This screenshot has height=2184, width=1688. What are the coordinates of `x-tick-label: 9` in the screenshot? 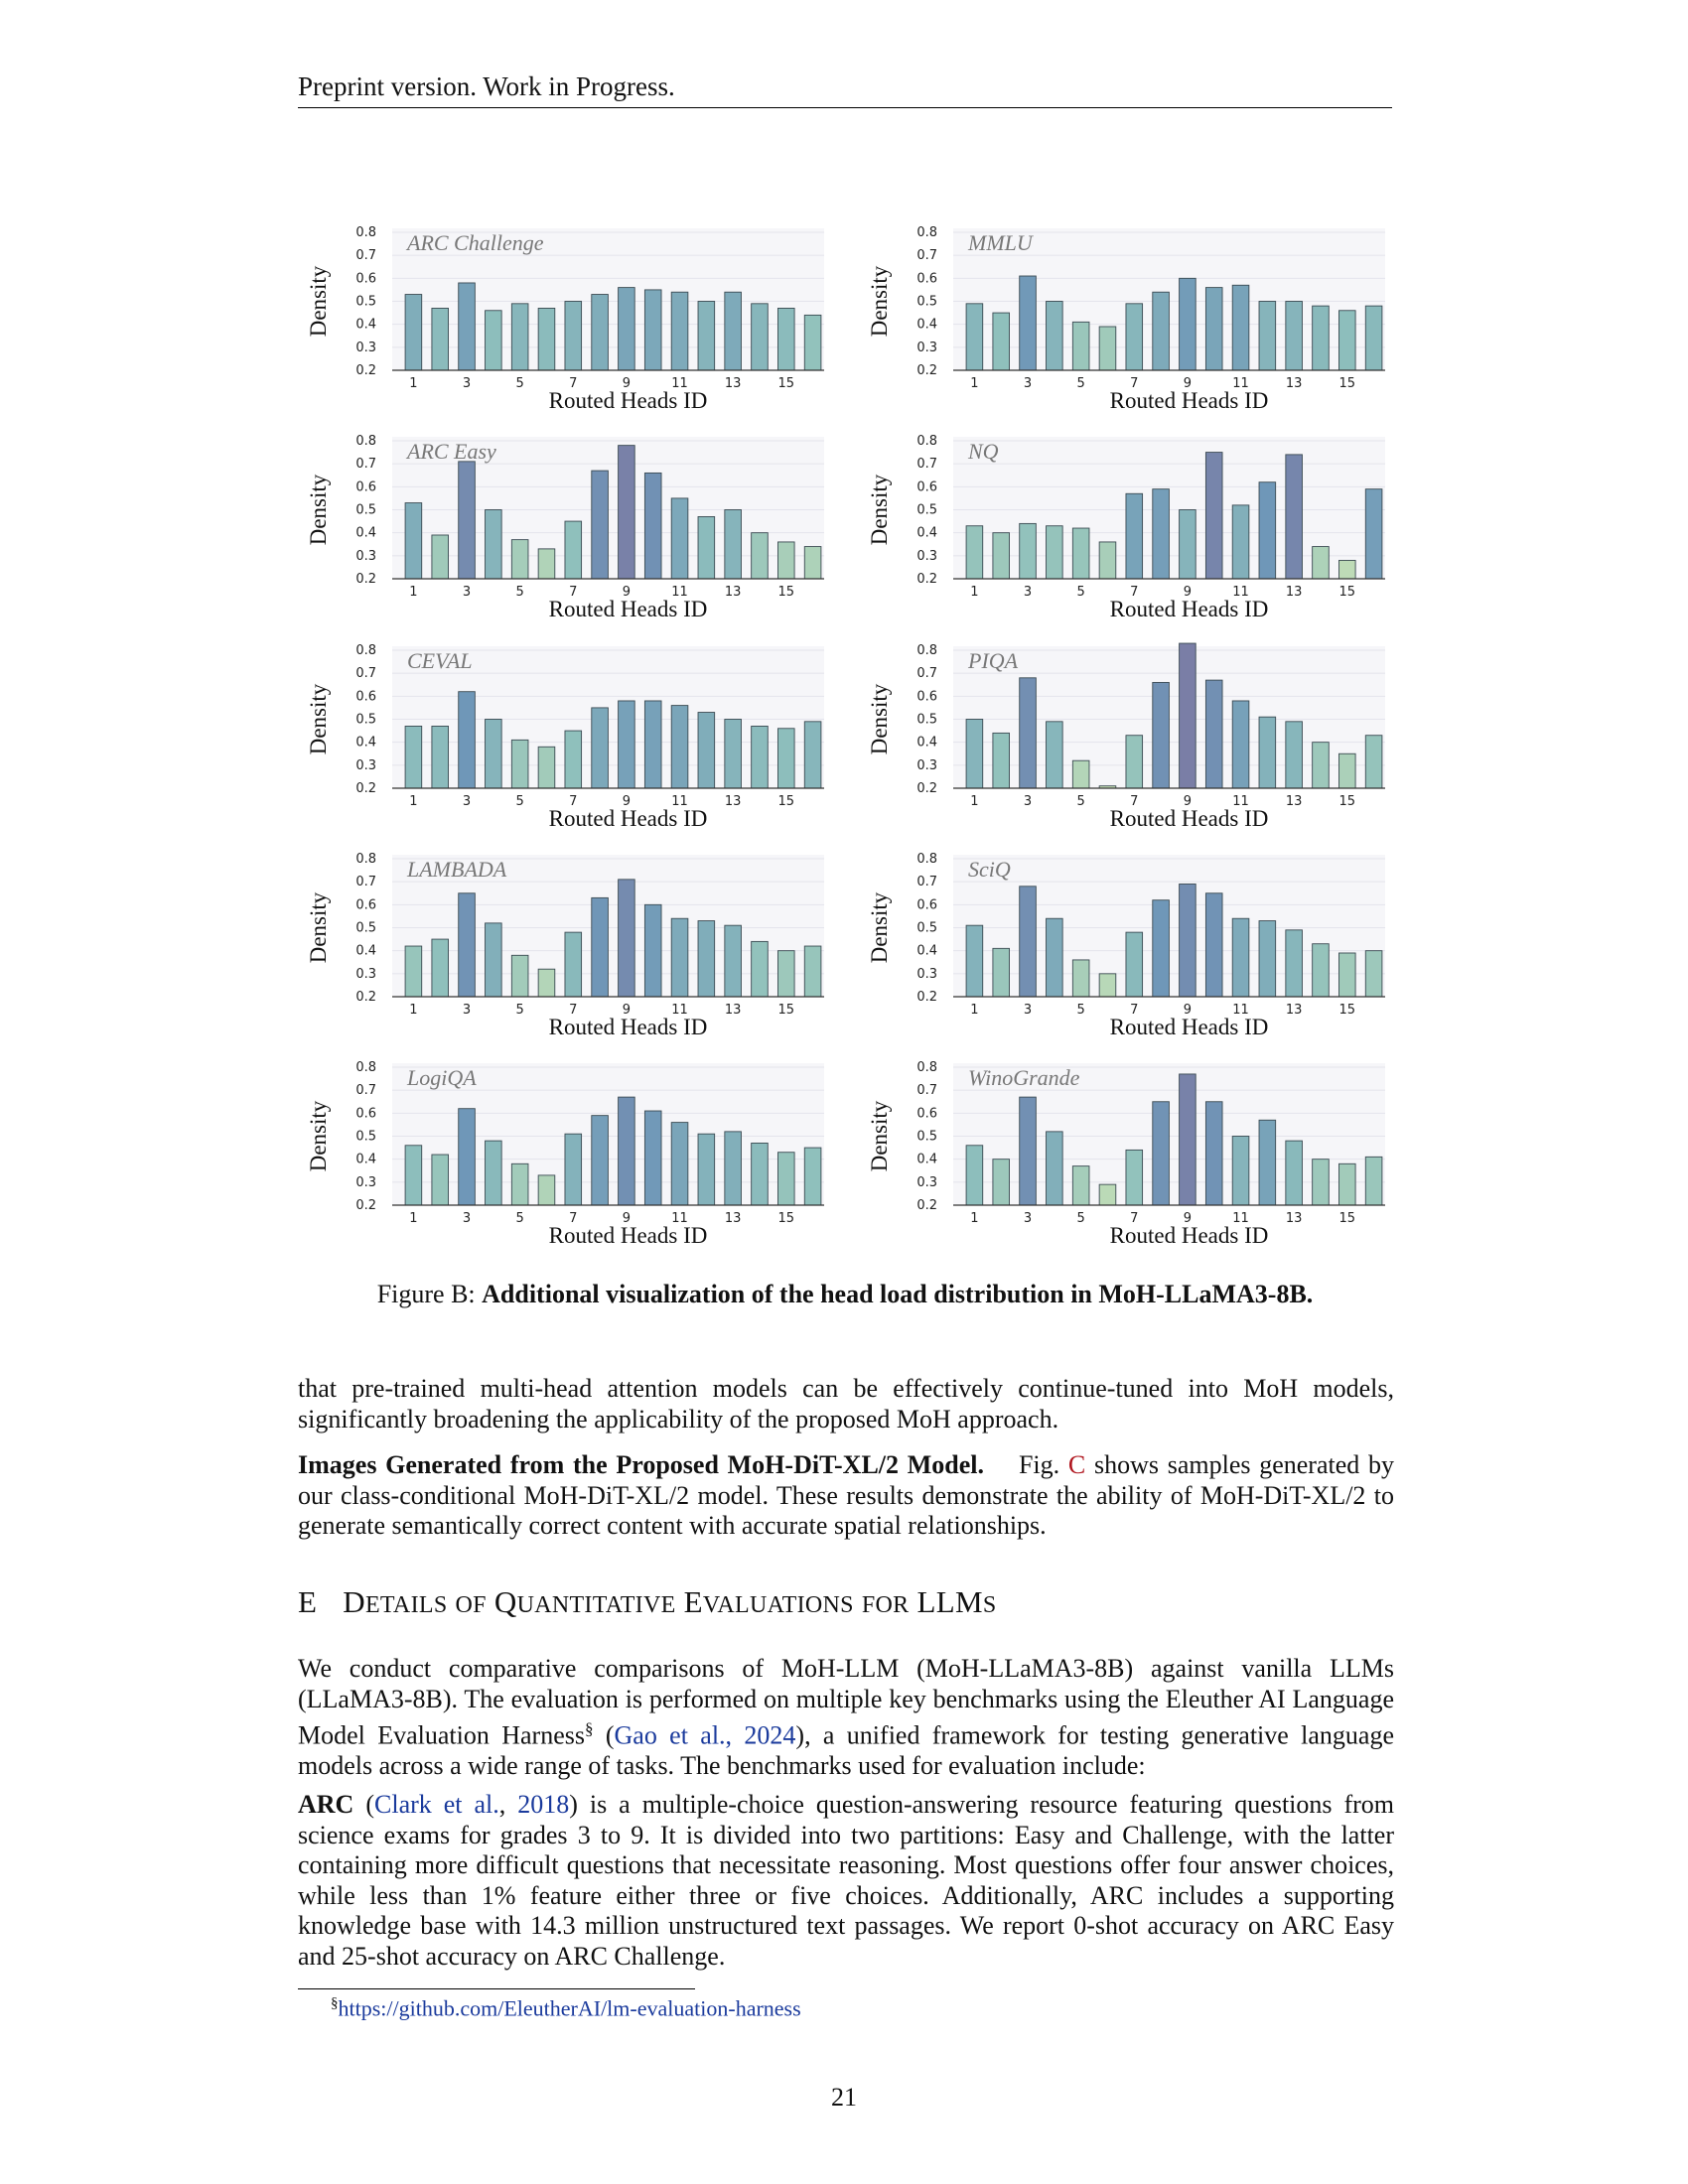 It's located at (627, 383).